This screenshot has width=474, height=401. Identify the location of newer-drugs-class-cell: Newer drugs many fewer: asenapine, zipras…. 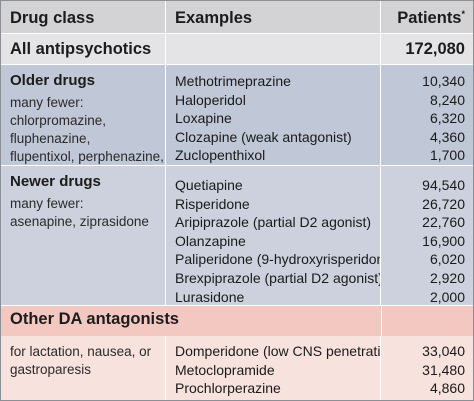
(83, 235).